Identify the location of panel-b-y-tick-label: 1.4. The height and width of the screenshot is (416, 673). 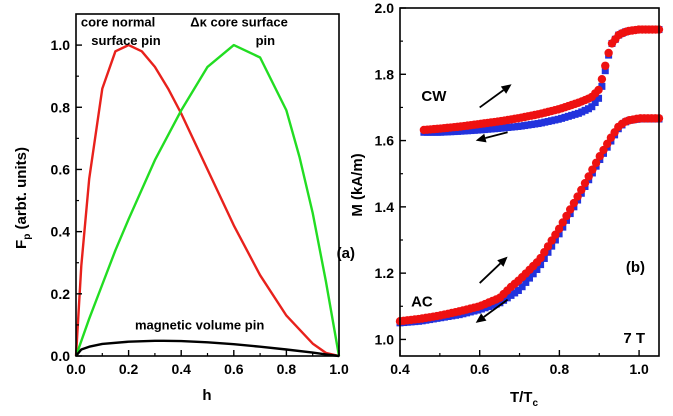
(385, 207).